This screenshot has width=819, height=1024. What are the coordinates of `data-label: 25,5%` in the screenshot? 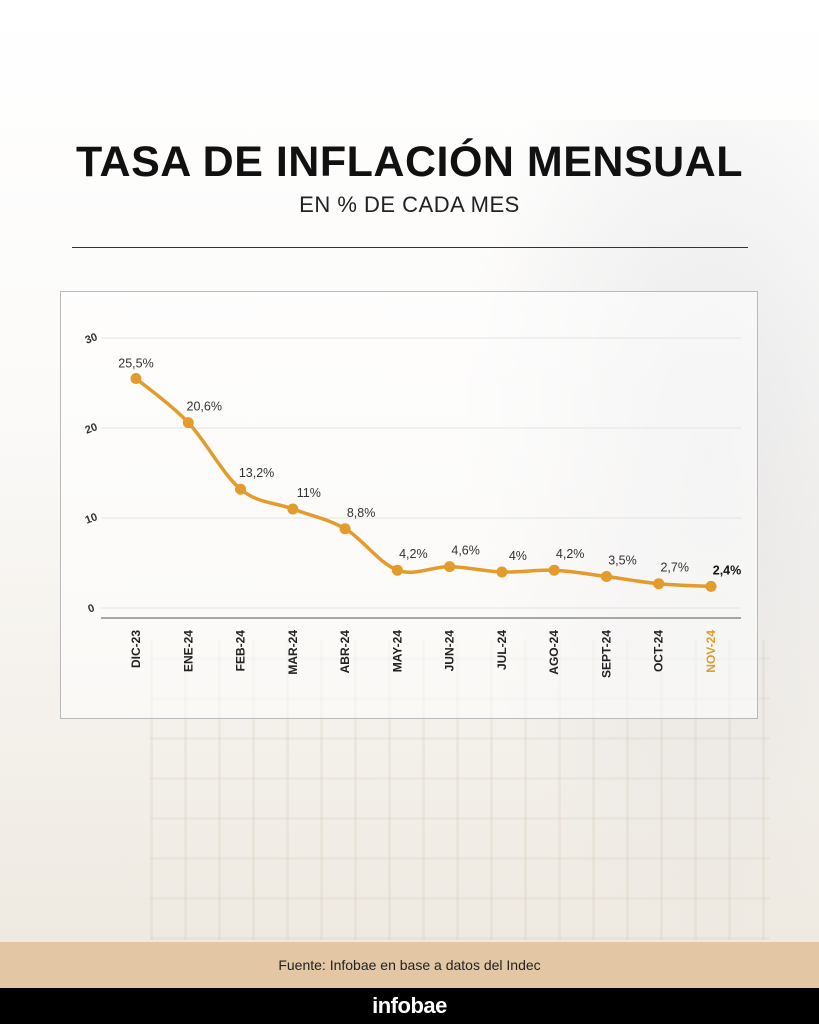 It's located at (135, 364).